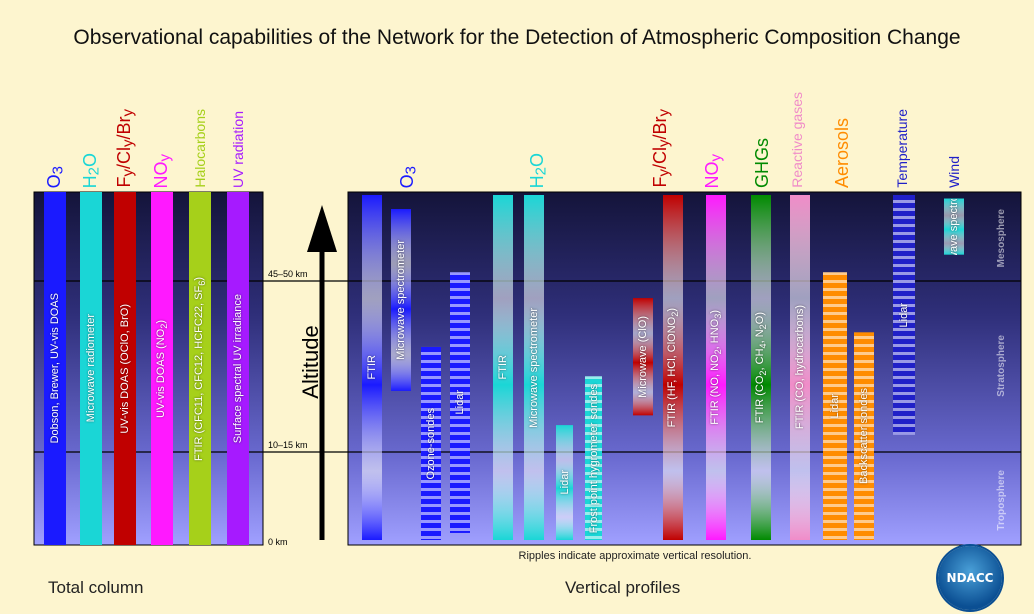 The width and height of the screenshot is (1034, 614). What do you see at coordinates (288, 445) in the screenshot?
I see `level-label: 10–15 km` at bounding box center [288, 445].